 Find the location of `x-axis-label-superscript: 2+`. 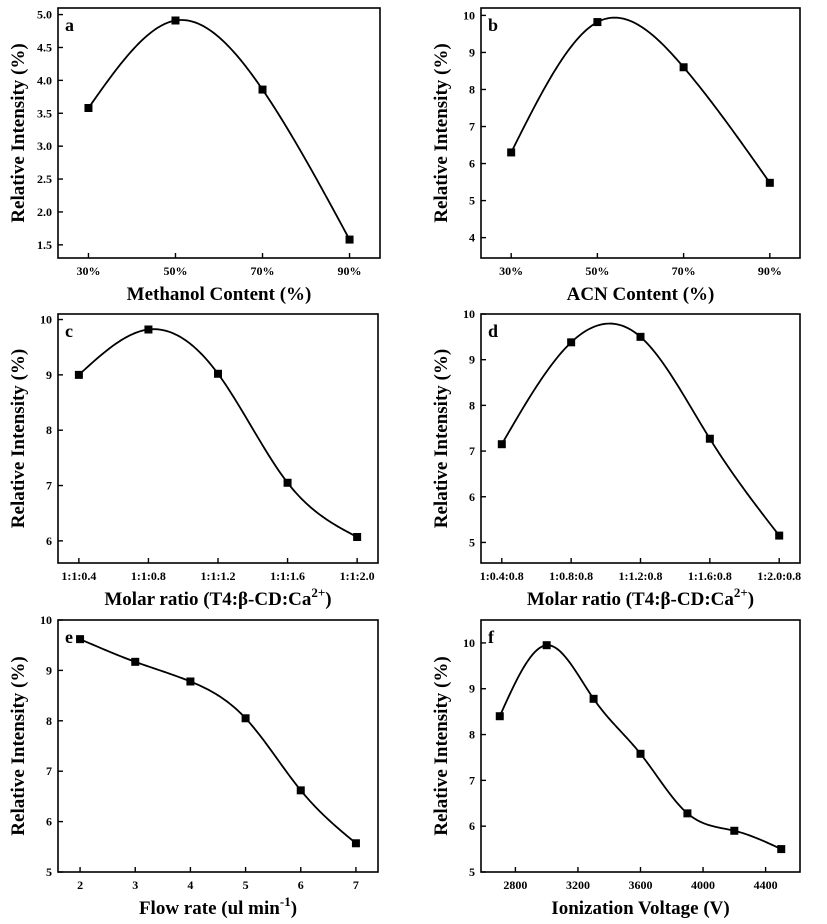

x-axis-label-superscript: 2+ is located at coordinates (741, 592).